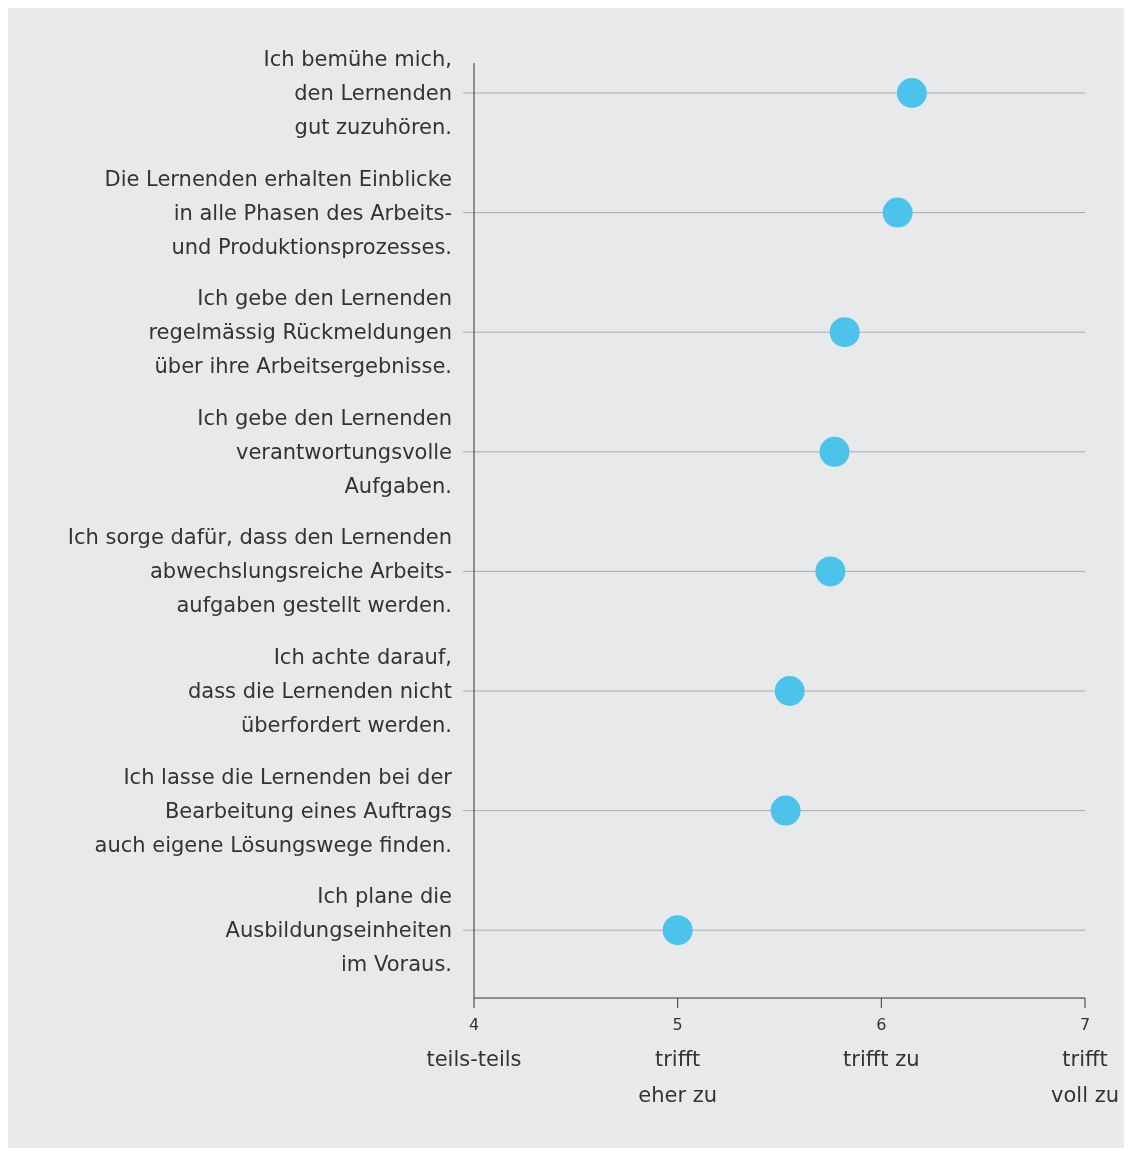 The image size is (1132, 1151). Describe the element at coordinates (338, 930) in the screenshot. I see `y-tick-label: Ich plane die Ausbildungseinheiten im Voraus.` at that location.